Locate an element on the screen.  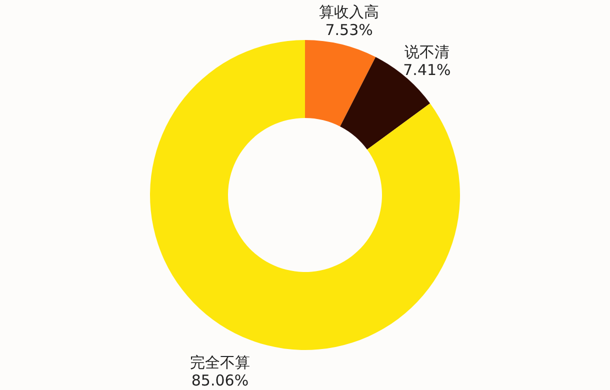
slice-label: 说不清 is located at coordinates (427, 51).